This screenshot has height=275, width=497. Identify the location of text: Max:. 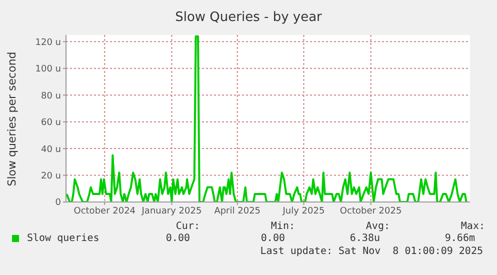
(472, 226).